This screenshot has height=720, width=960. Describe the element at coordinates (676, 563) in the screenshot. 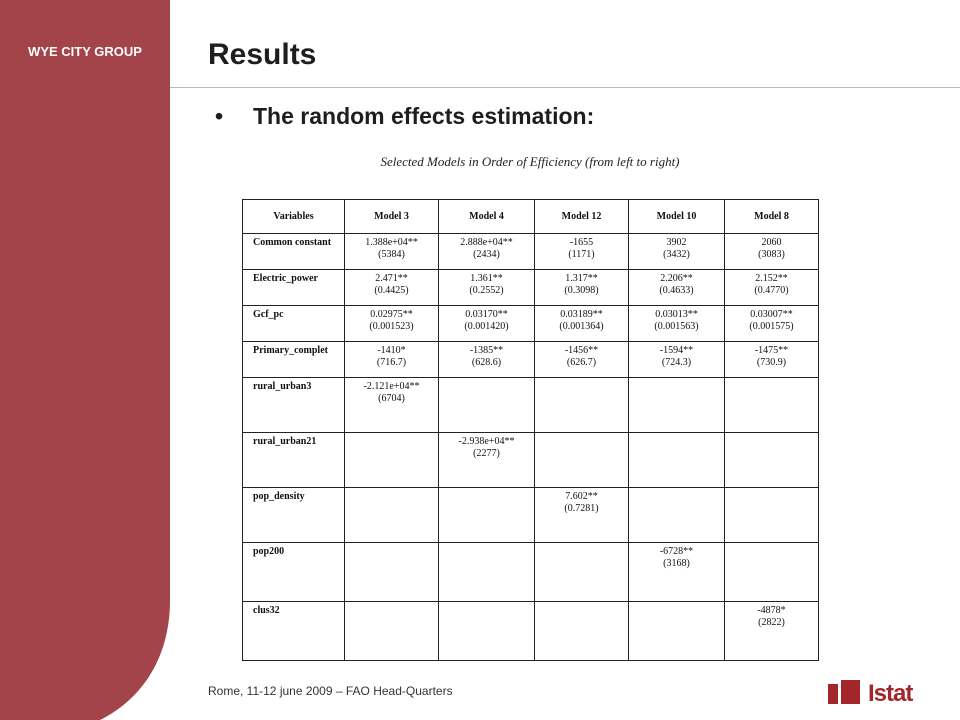

I see `standard-error-value: (3168)` at that location.